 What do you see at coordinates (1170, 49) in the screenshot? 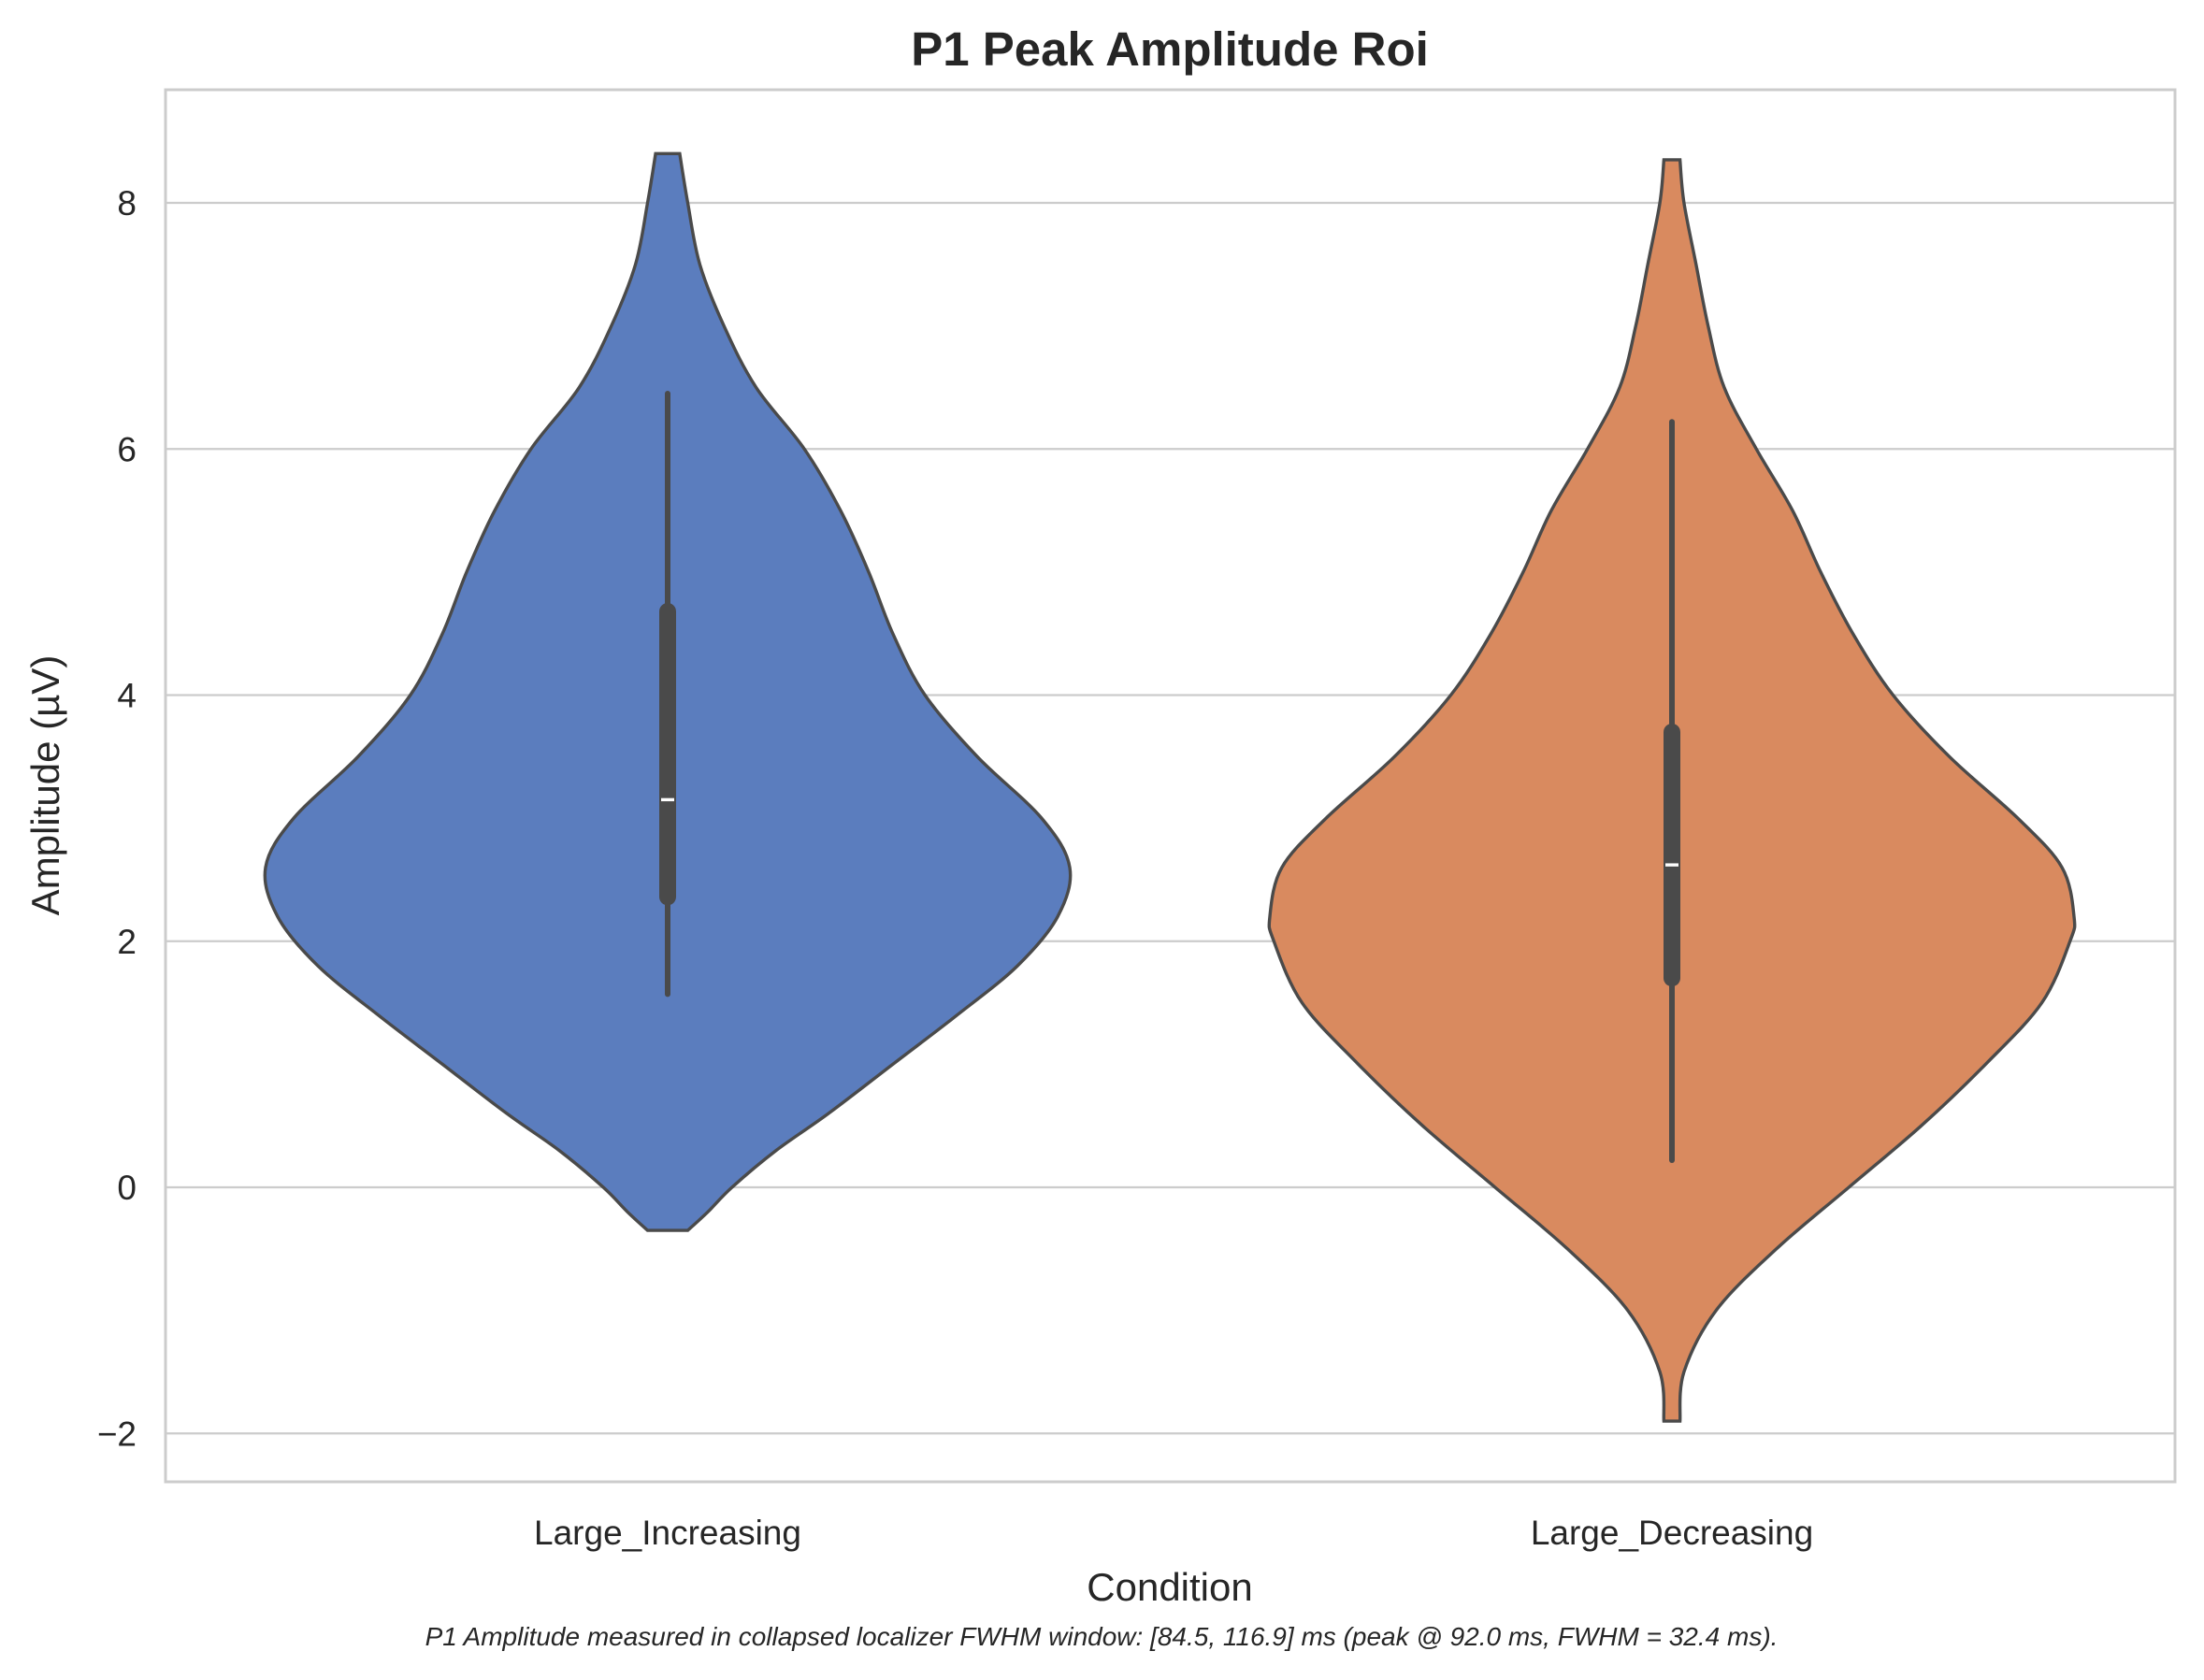
I see `chart-title: P1 Peak Amplitude Roi` at bounding box center [1170, 49].